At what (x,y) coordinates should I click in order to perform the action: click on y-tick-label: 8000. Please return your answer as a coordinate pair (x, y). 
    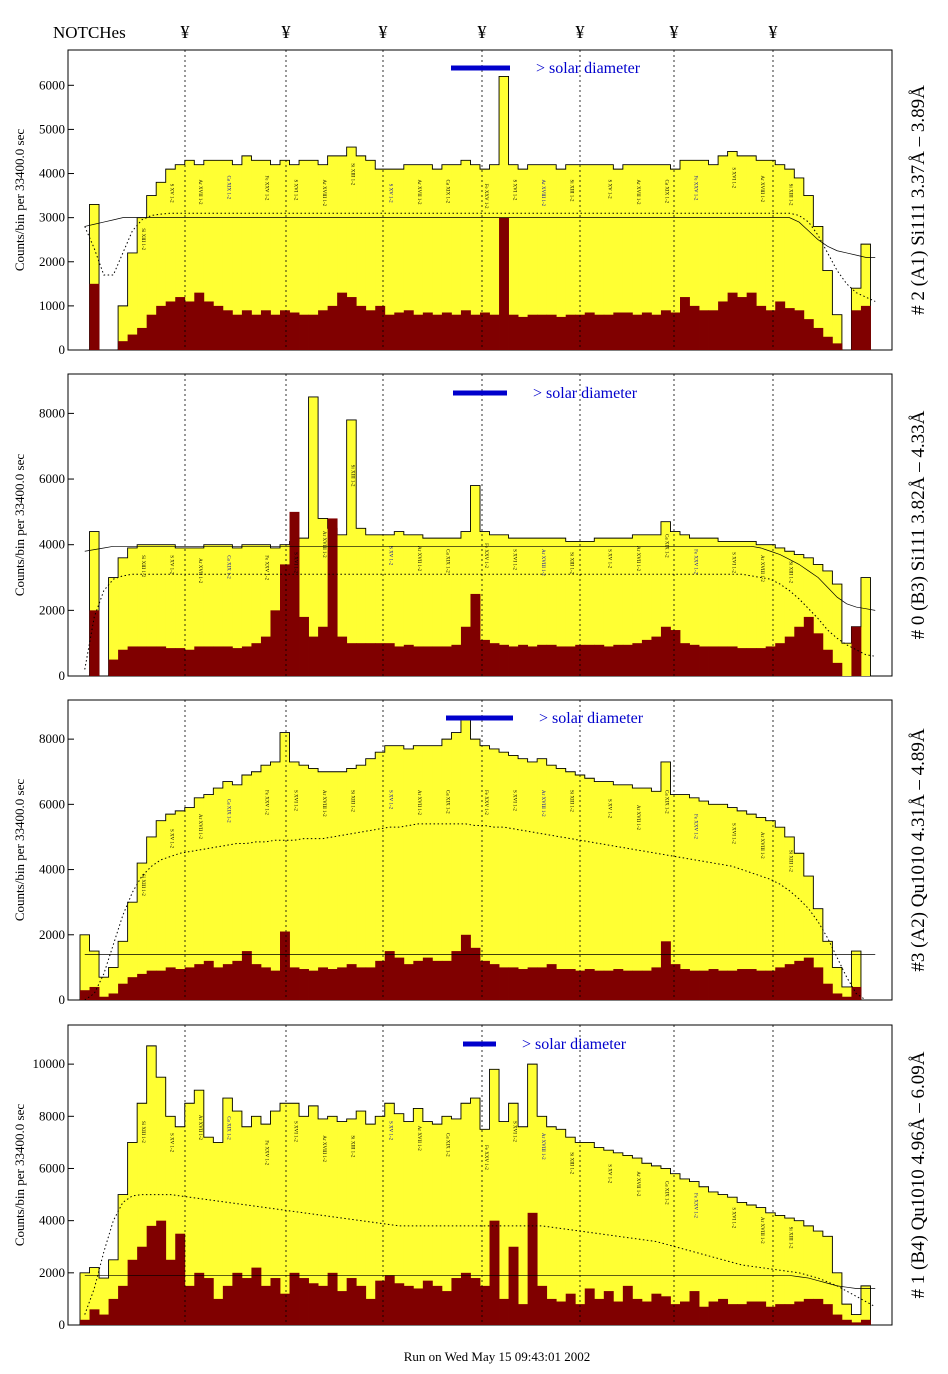
    Looking at the image, I should click on (52, 412).